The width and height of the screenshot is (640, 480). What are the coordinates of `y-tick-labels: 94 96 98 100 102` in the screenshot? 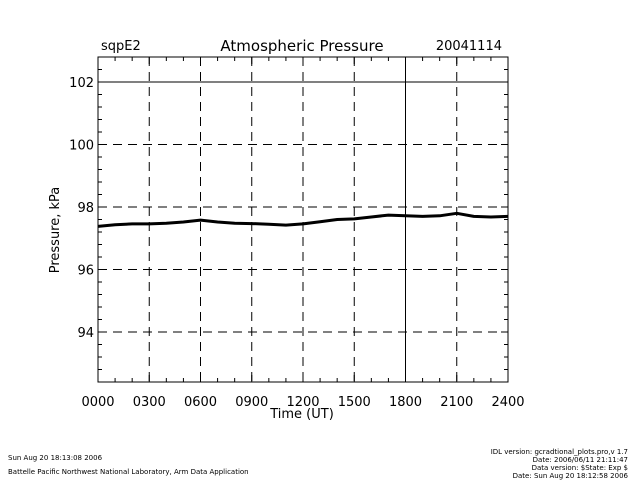 It's located at (81, 208).